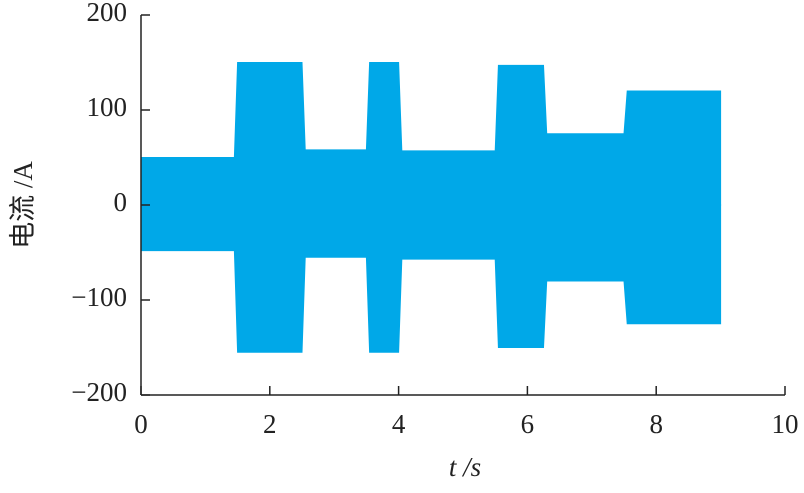  Describe the element at coordinates (107, 13) in the screenshot. I see `y-tick-label: 200` at that location.